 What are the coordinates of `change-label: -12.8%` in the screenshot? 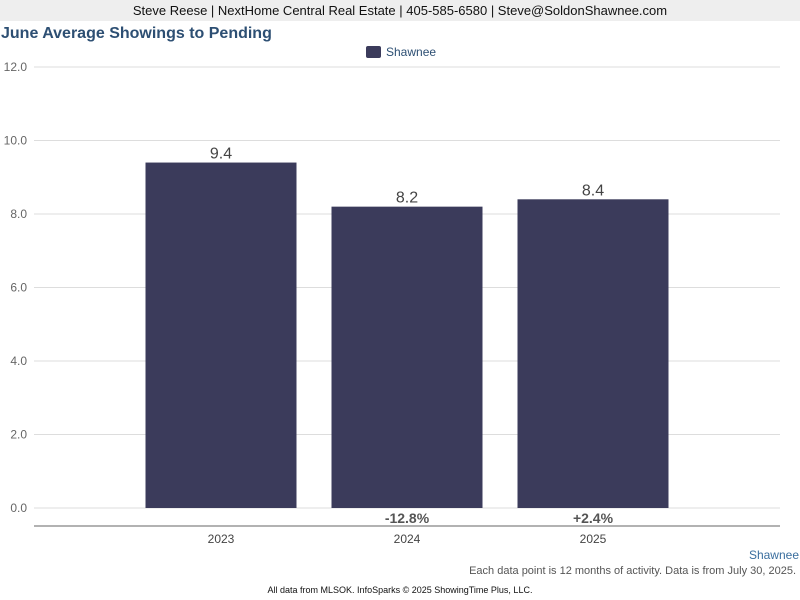 It's located at (407, 518).